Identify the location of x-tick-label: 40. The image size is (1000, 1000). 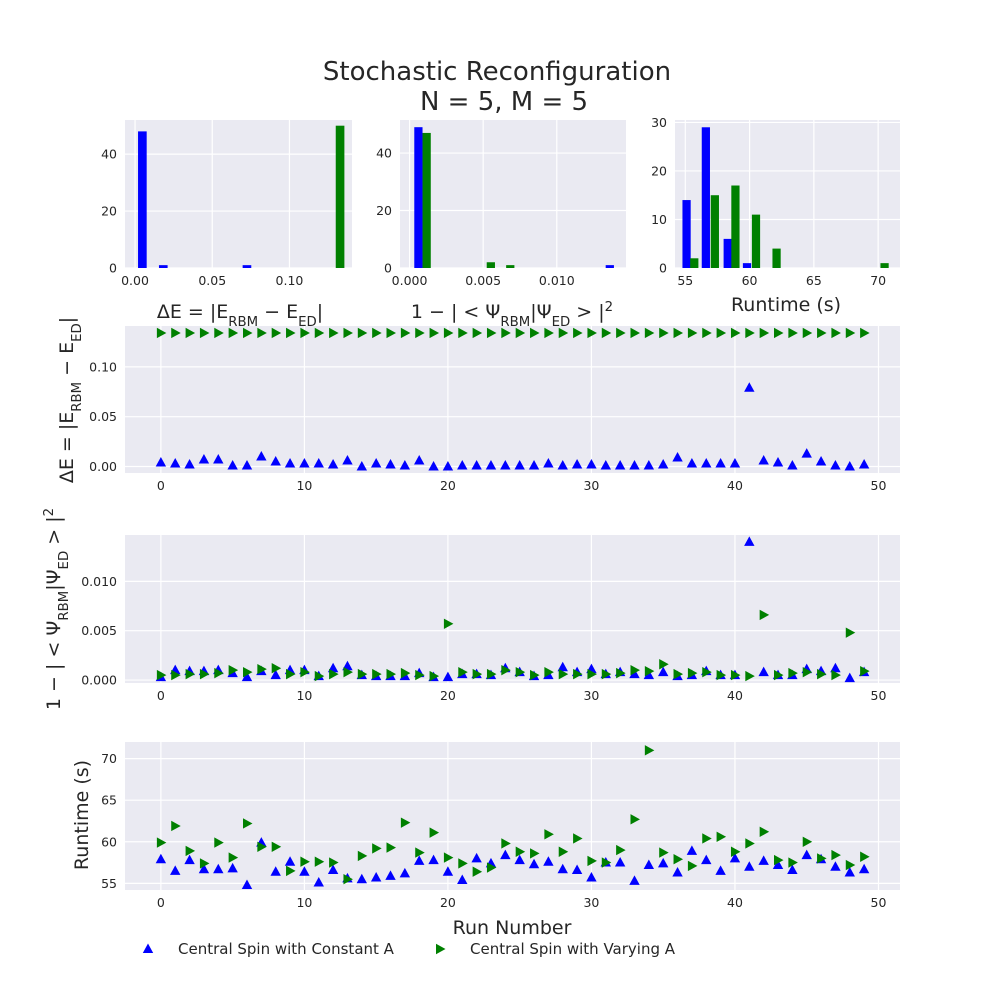
(735, 485).